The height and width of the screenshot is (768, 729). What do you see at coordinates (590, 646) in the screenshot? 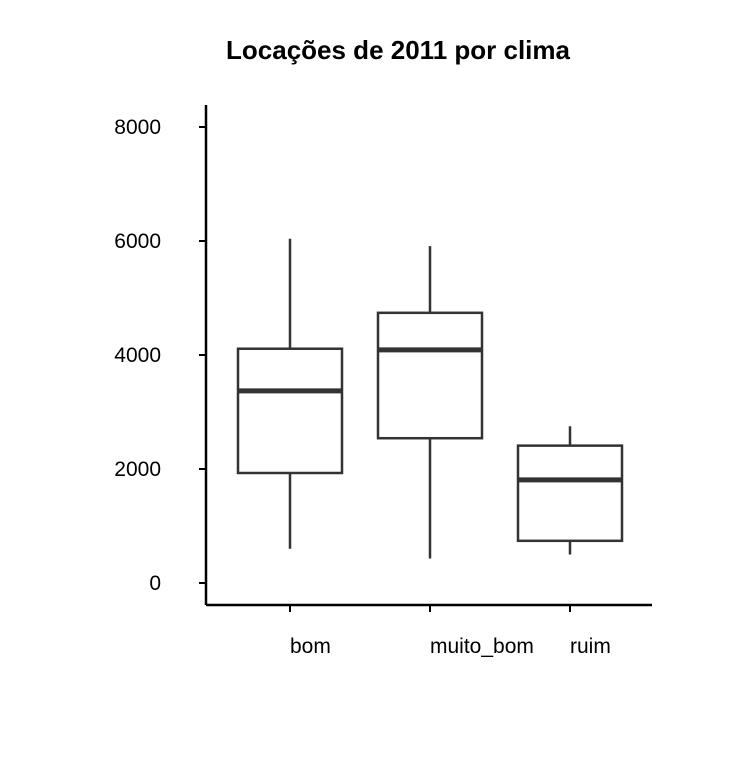
I see `x-tick-label: ruim` at bounding box center [590, 646].